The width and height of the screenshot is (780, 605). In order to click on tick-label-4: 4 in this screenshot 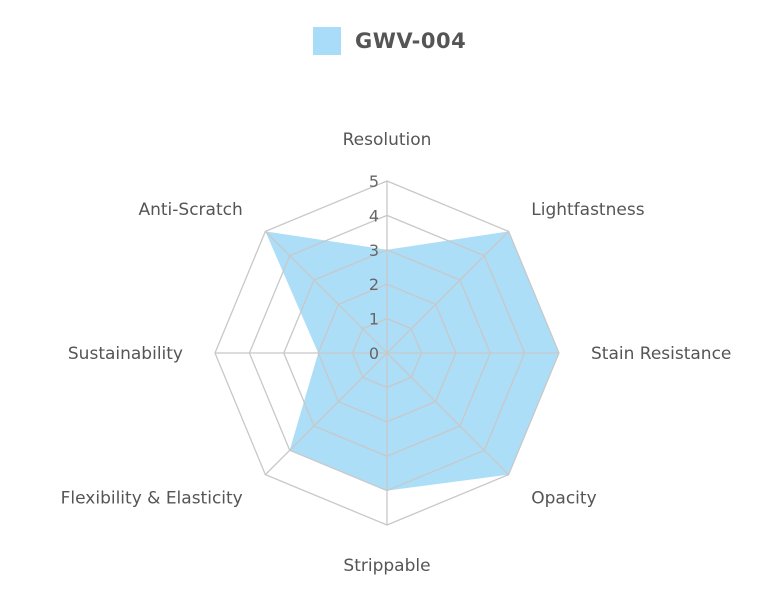, I will do `click(374, 215)`.